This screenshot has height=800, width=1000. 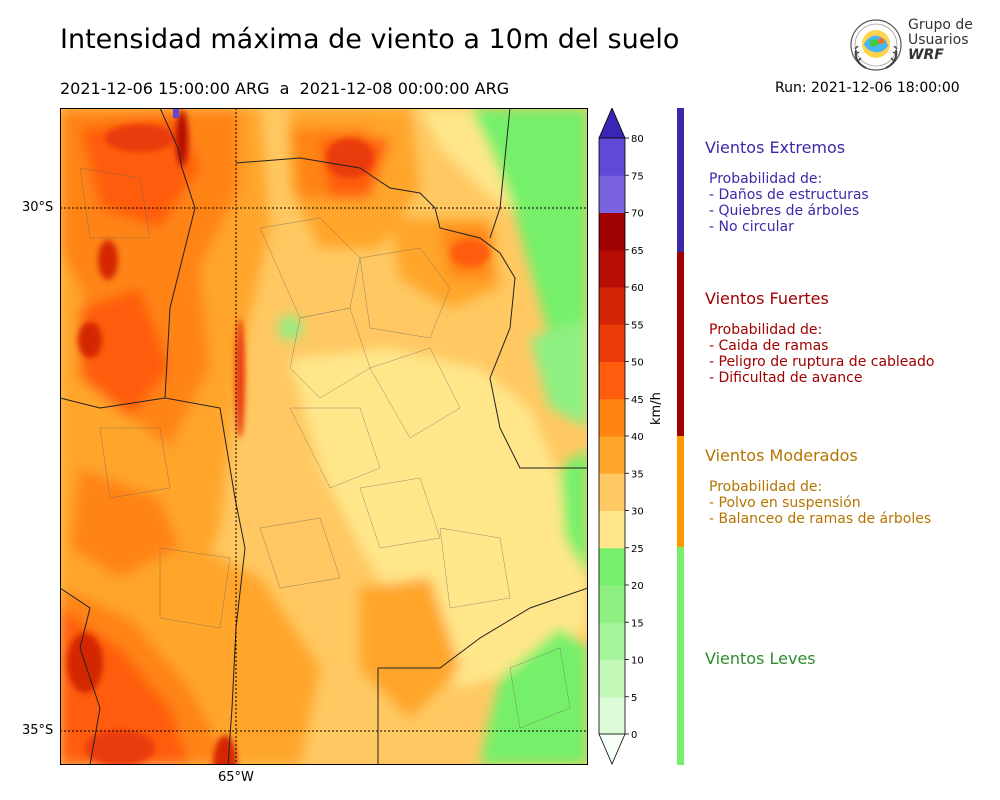 What do you see at coordinates (680, 656) in the screenshot?
I see `category-bar-light` at bounding box center [680, 656].